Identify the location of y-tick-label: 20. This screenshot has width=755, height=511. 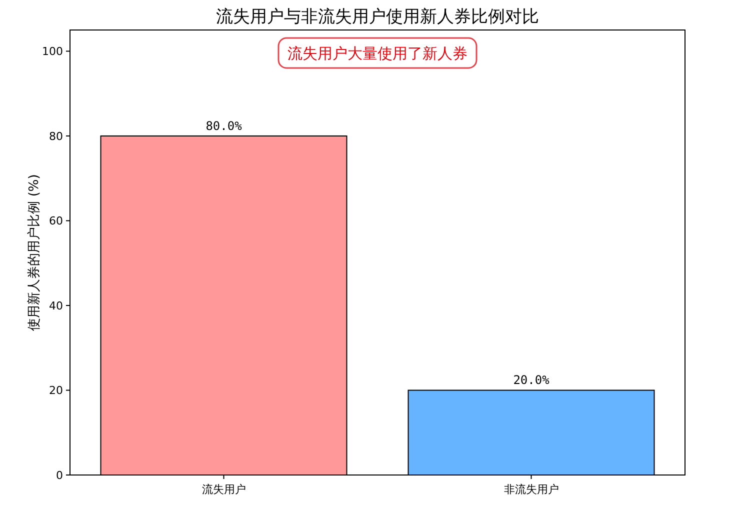
(56, 391).